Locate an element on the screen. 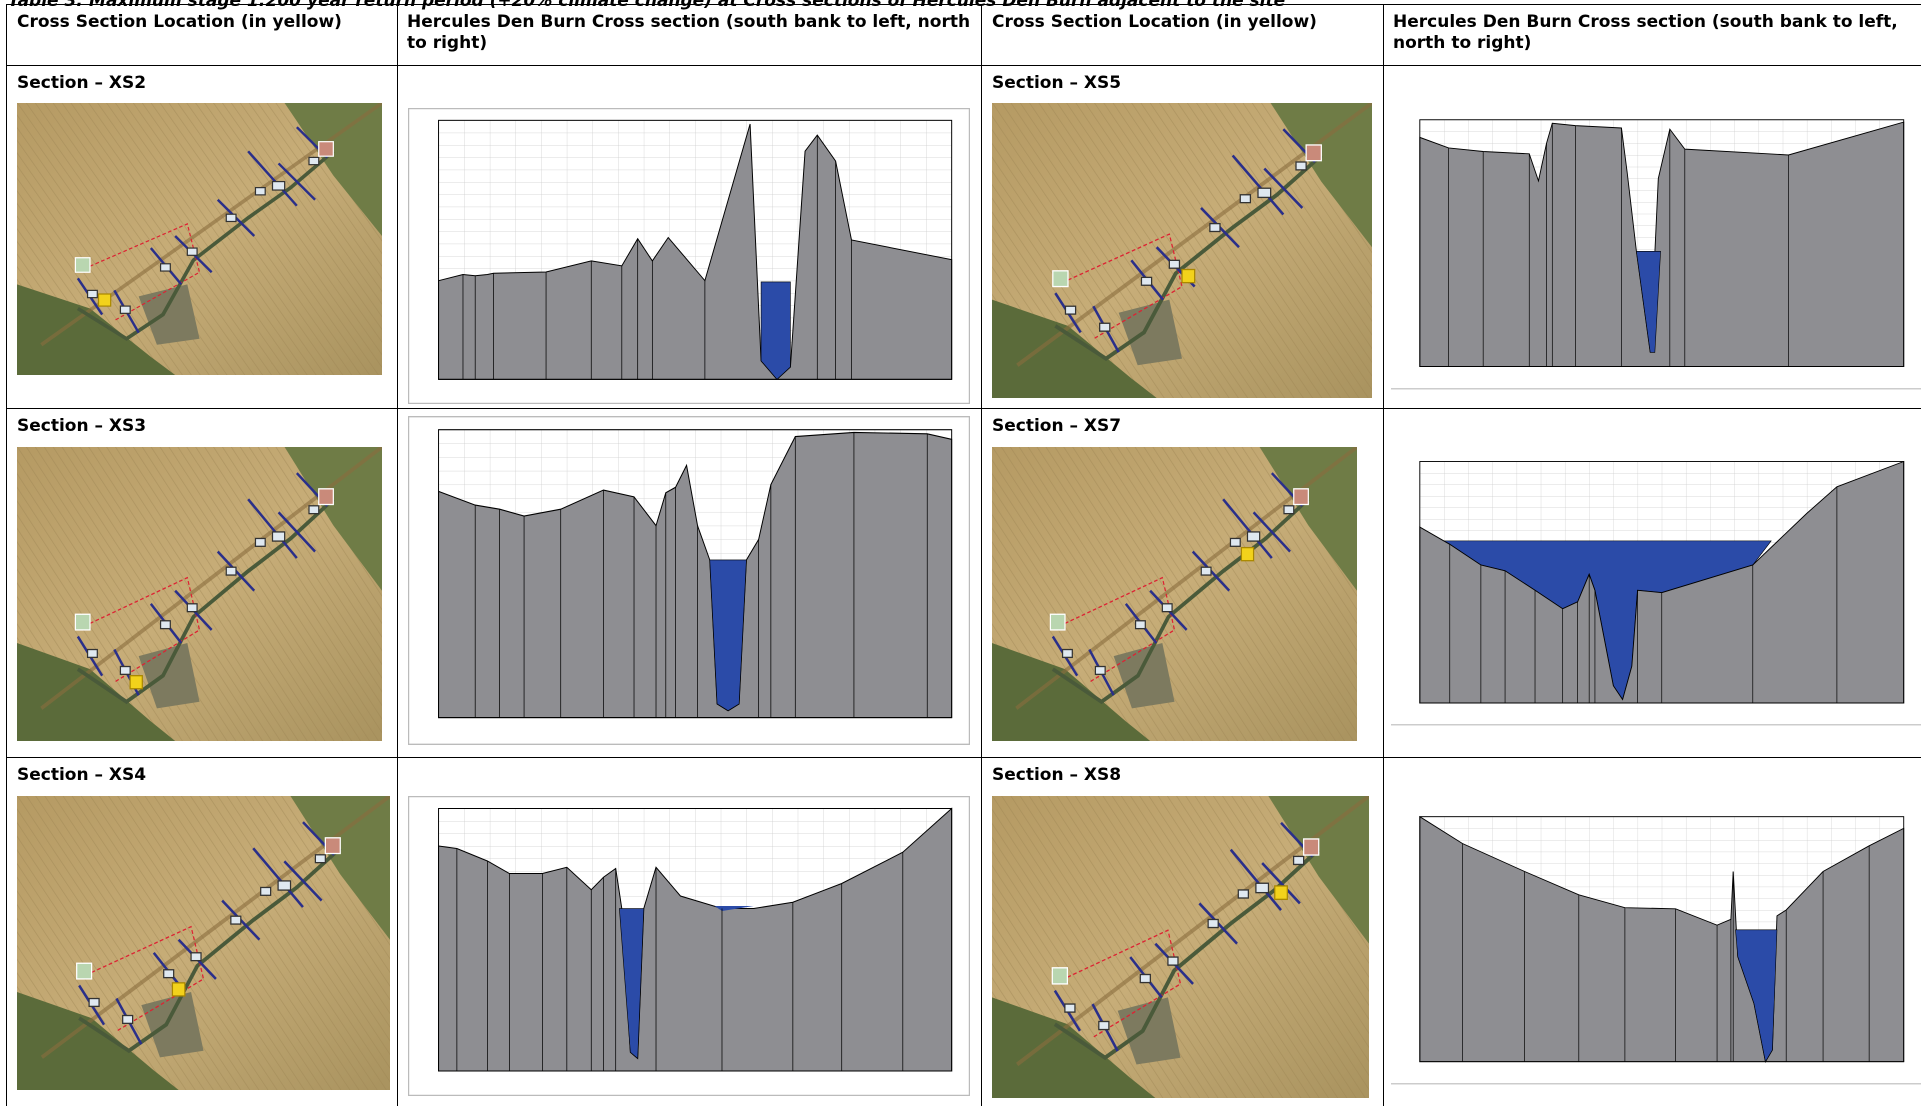  section-label: Section – XS8 is located at coordinates (1057, 775).